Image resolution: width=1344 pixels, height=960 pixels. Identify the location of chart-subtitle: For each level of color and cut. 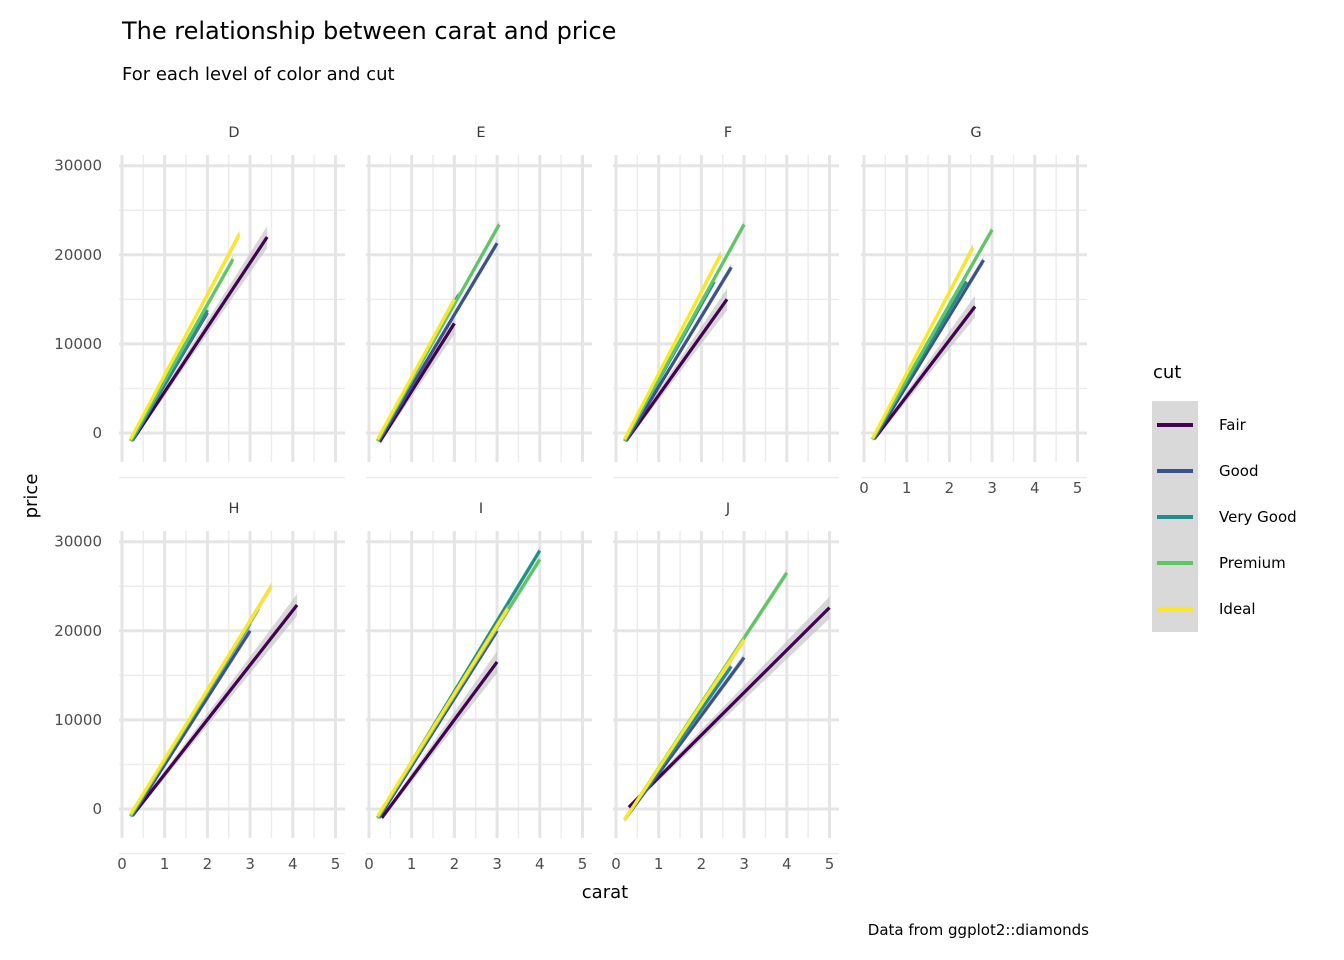
(258, 74).